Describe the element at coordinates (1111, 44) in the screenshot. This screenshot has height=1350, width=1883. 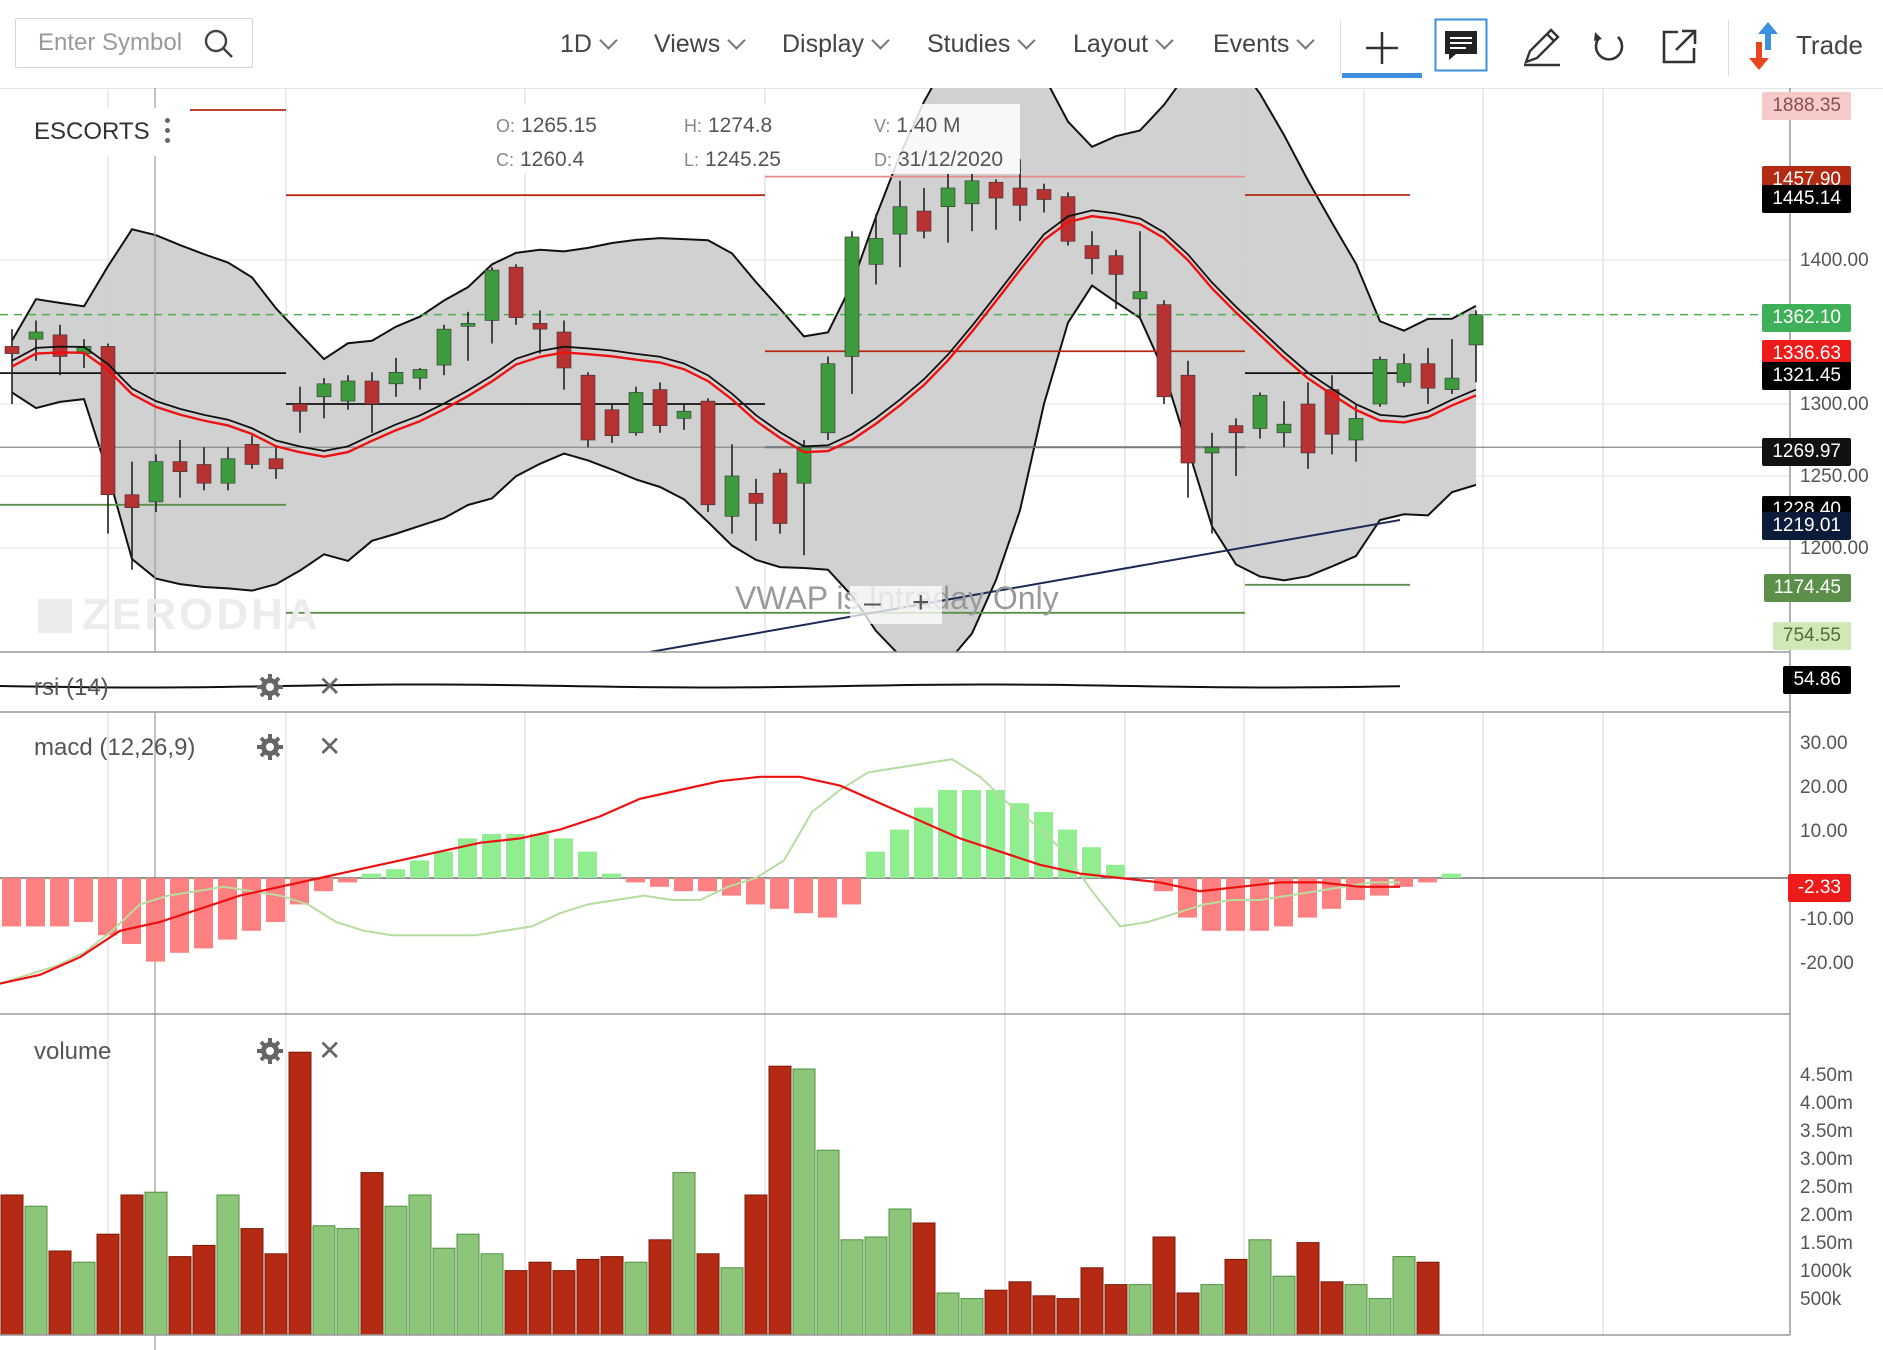
I see `layout-label: Layout` at that location.